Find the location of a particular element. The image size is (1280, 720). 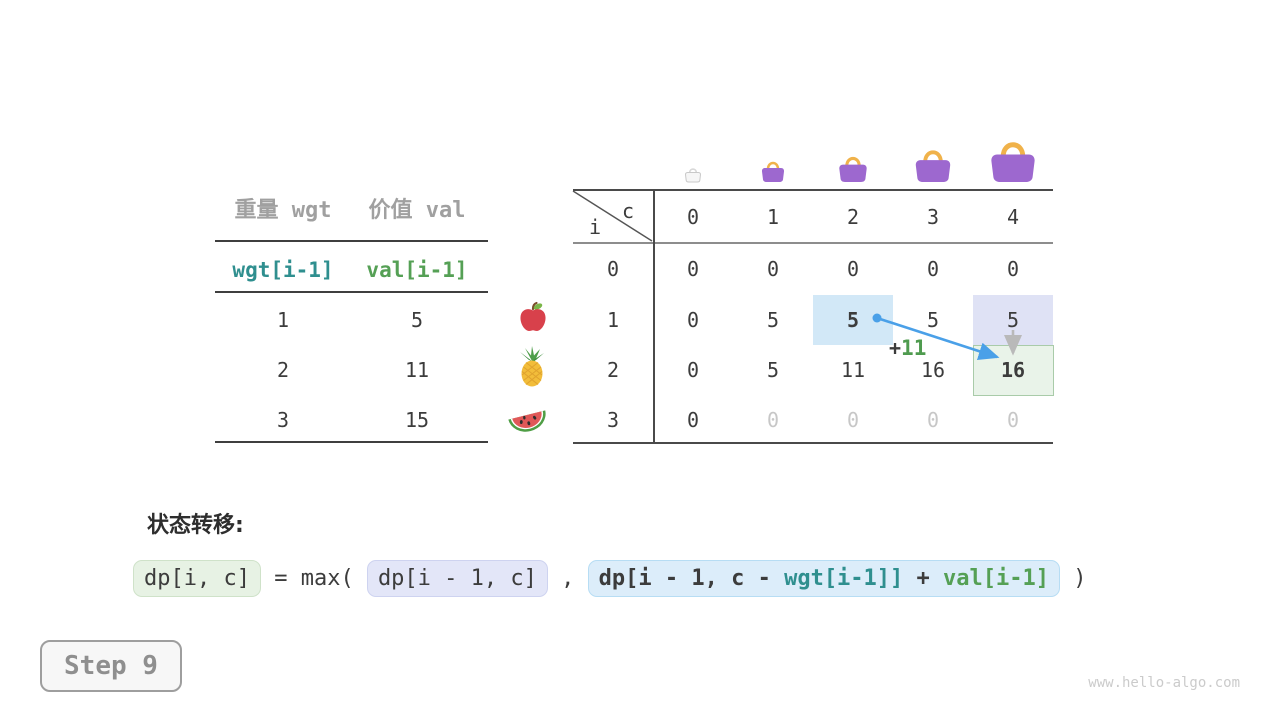

dp-col-header: 3 is located at coordinates (933, 217).